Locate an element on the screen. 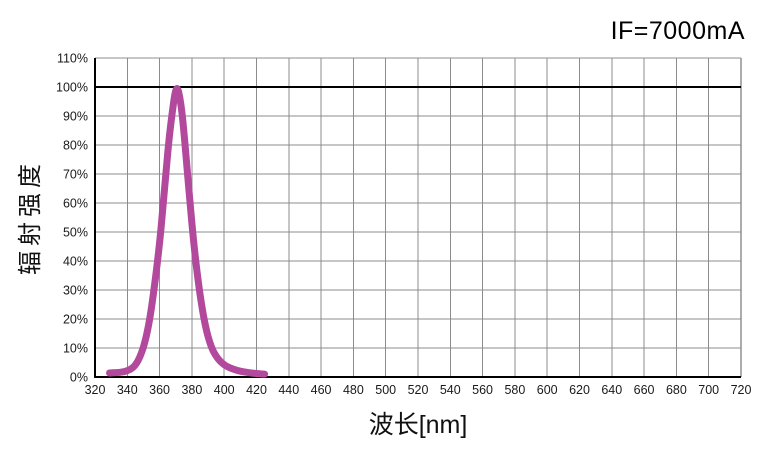  y-tick-label: 90% is located at coordinates (75, 117).